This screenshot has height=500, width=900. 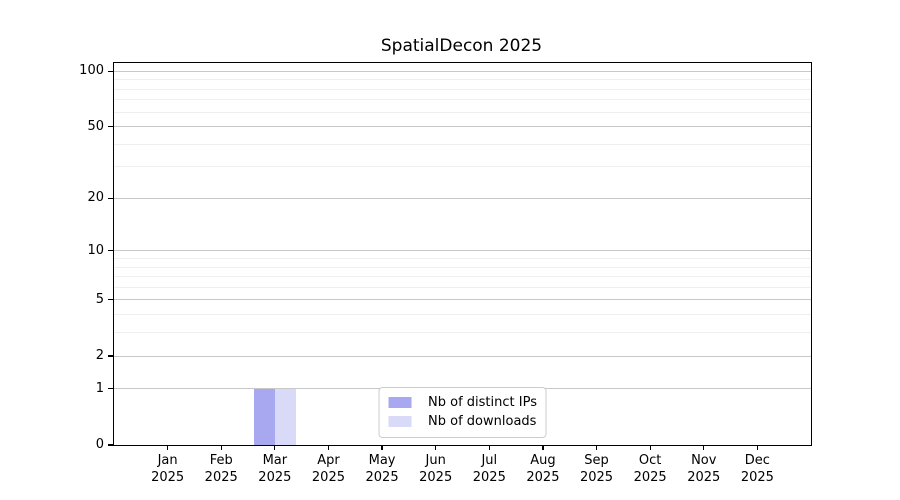 What do you see at coordinates (99, 388) in the screenshot?
I see `y-tick-label: 1` at bounding box center [99, 388].